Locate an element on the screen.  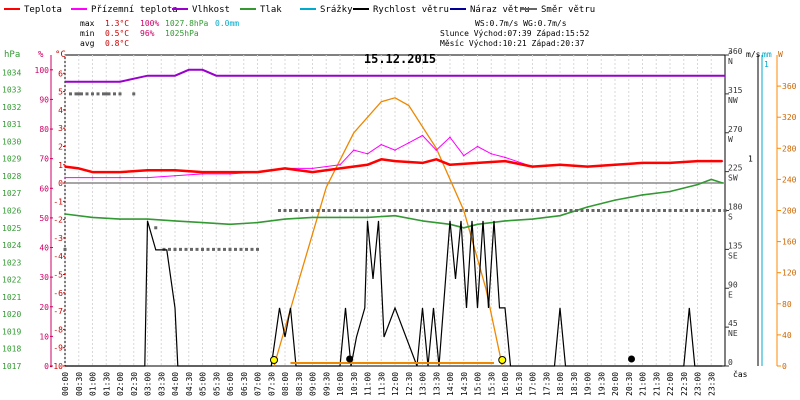
sun-marker is located at coordinates (502, 360).